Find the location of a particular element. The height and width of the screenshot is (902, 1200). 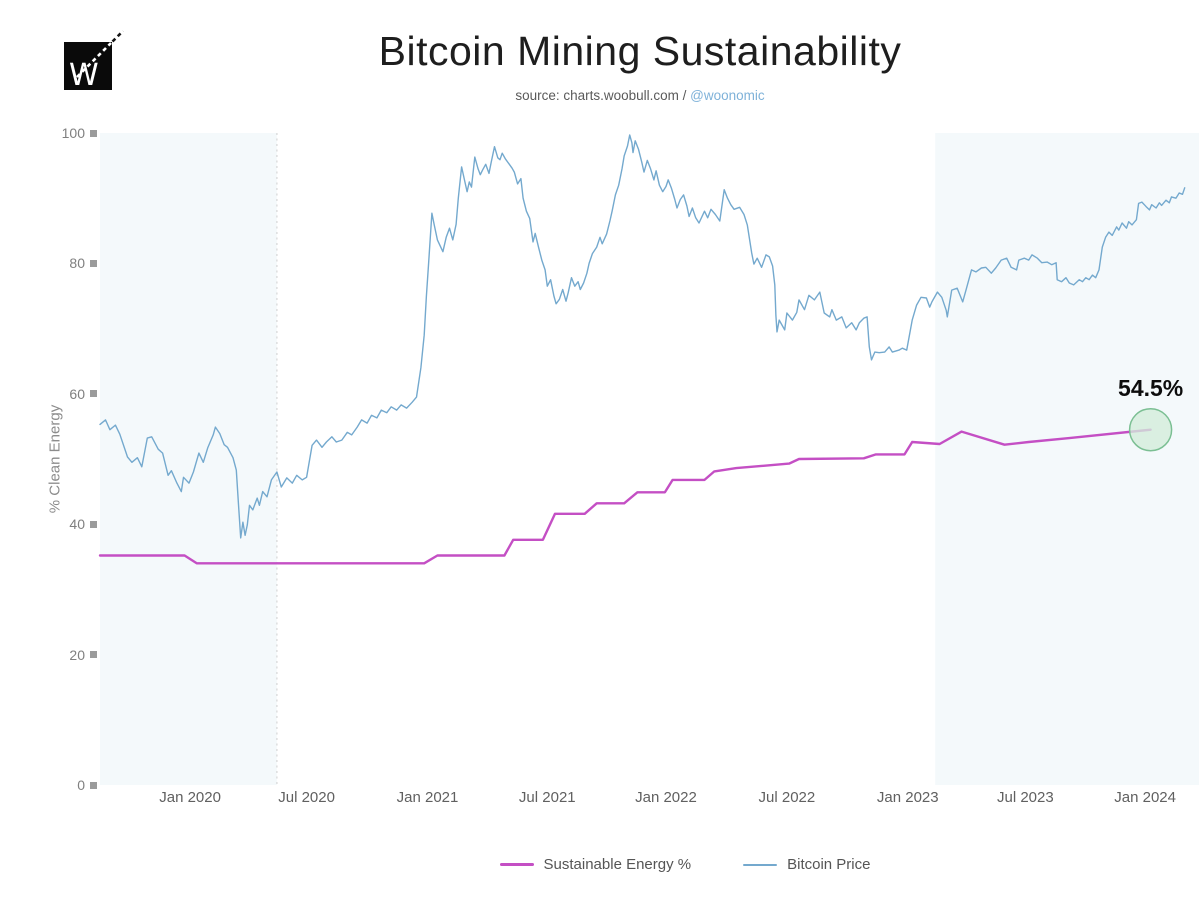

y-tick-label: 100 is located at coordinates (73, 133).